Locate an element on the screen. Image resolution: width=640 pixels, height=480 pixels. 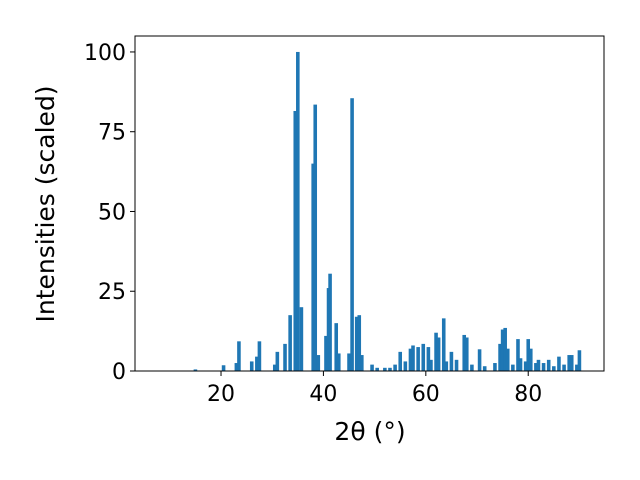
x-tick-label: 60 is located at coordinates (426, 394).